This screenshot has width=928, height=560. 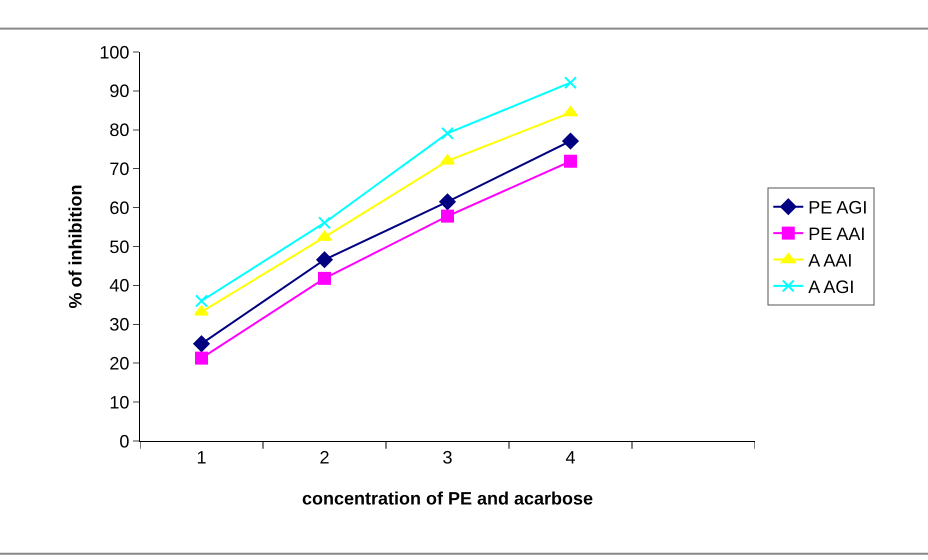 What do you see at coordinates (119, 208) in the screenshot?
I see `y-tick-label: 60` at bounding box center [119, 208].